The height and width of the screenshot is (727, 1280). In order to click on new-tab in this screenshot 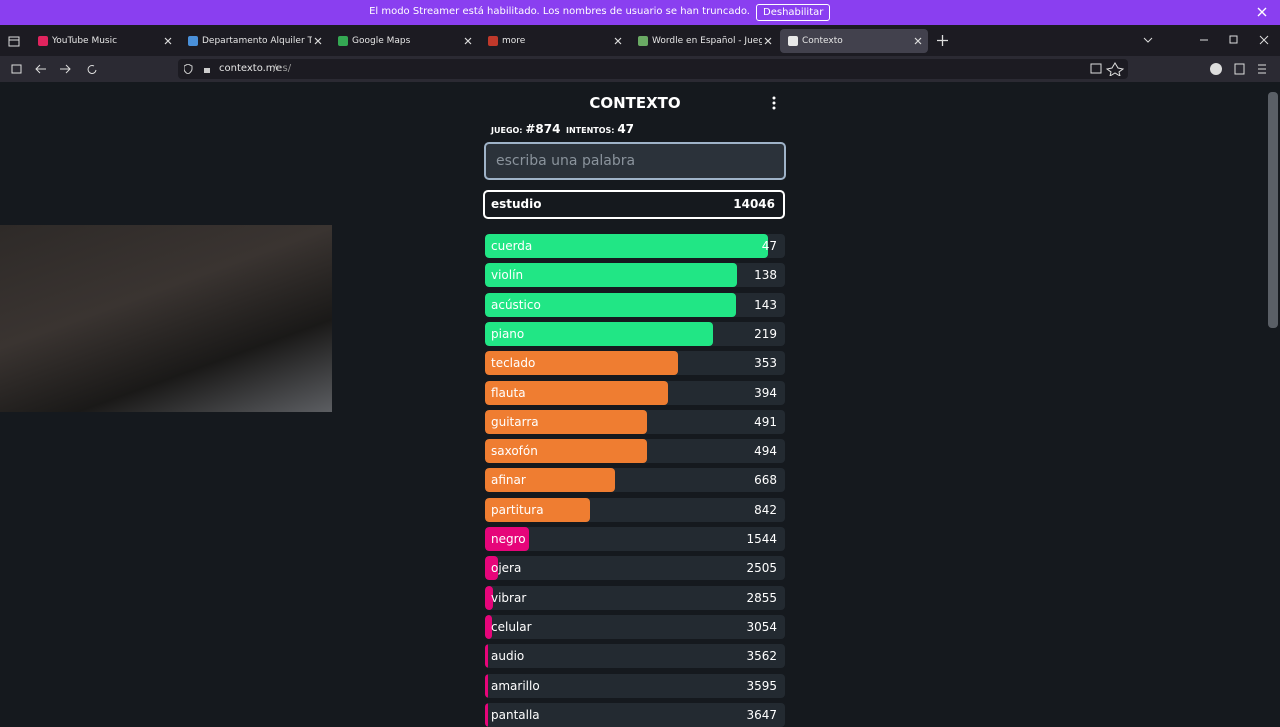, I will do `click(942, 40)`.